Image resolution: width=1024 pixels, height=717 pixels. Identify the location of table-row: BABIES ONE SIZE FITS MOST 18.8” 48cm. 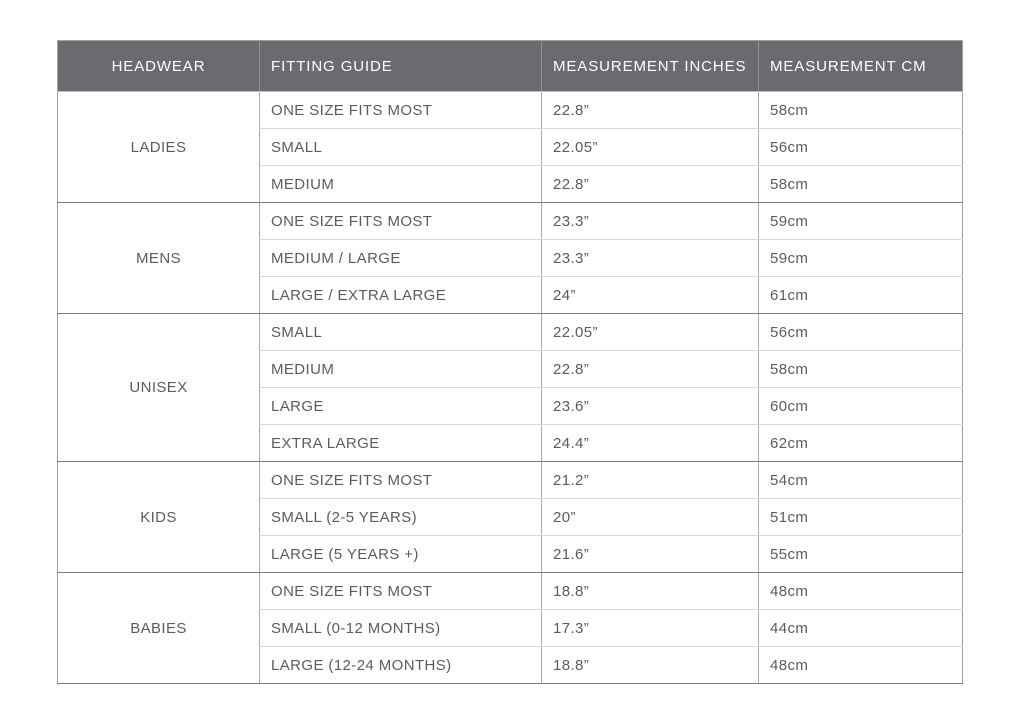
(510, 628).